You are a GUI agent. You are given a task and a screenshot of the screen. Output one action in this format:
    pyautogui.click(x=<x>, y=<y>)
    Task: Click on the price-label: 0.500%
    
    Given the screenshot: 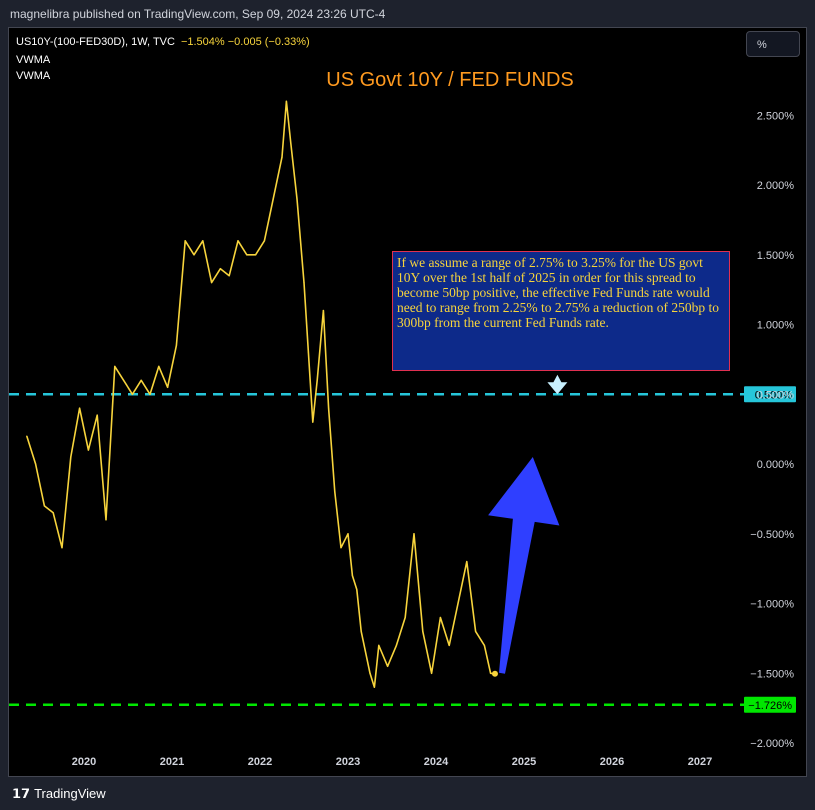 What is the action you would take?
    pyautogui.click(x=774, y=395)
    